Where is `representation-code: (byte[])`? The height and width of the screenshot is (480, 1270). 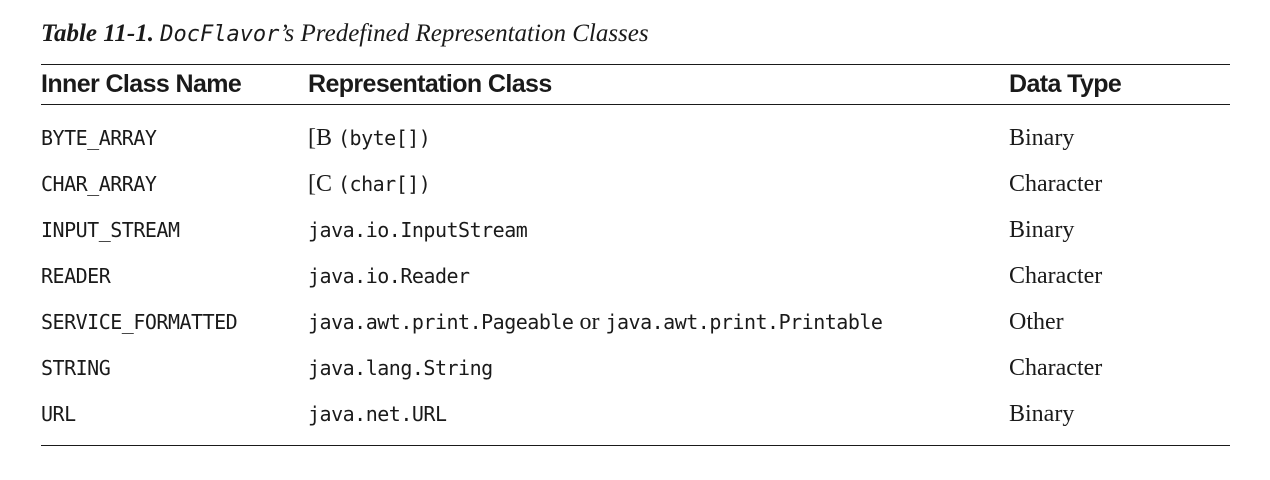 representation-code: (byte[]) is located at coordinates (384, 138).